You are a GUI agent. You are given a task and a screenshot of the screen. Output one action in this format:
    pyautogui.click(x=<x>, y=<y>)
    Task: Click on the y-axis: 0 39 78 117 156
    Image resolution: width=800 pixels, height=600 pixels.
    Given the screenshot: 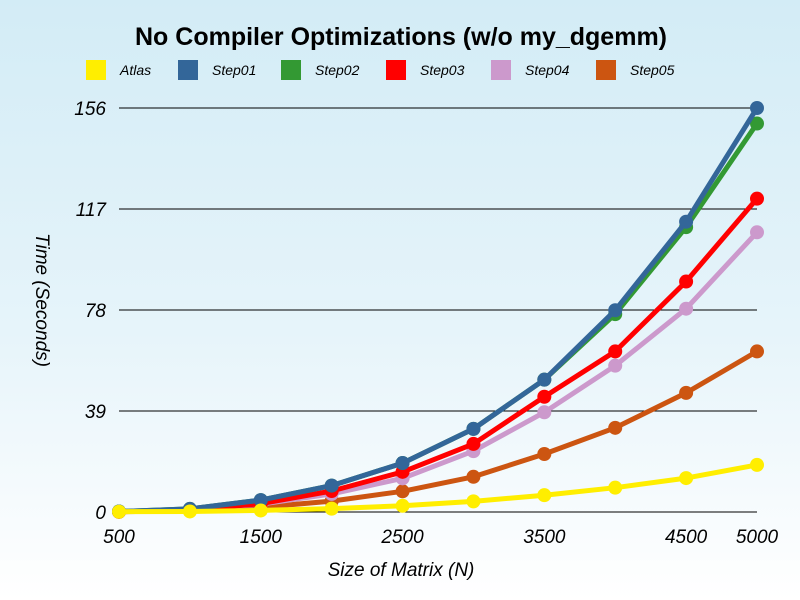 What is the action you would take?
    pyautogui.click(x=90, y=311)
    